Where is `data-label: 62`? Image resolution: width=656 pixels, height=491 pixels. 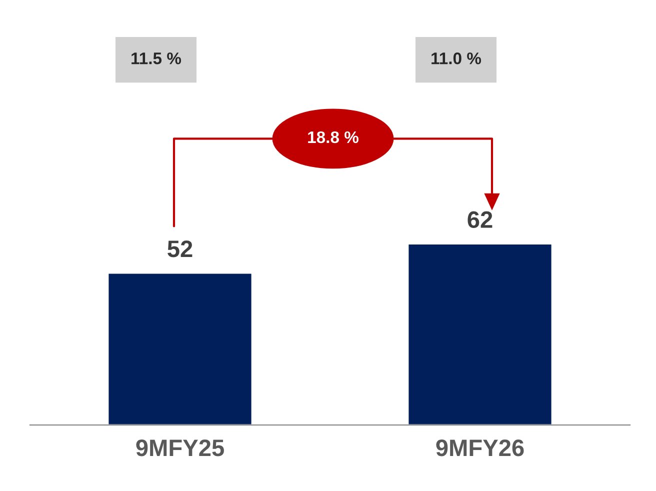
data-label: 62 is located at coordinates (480, 219).